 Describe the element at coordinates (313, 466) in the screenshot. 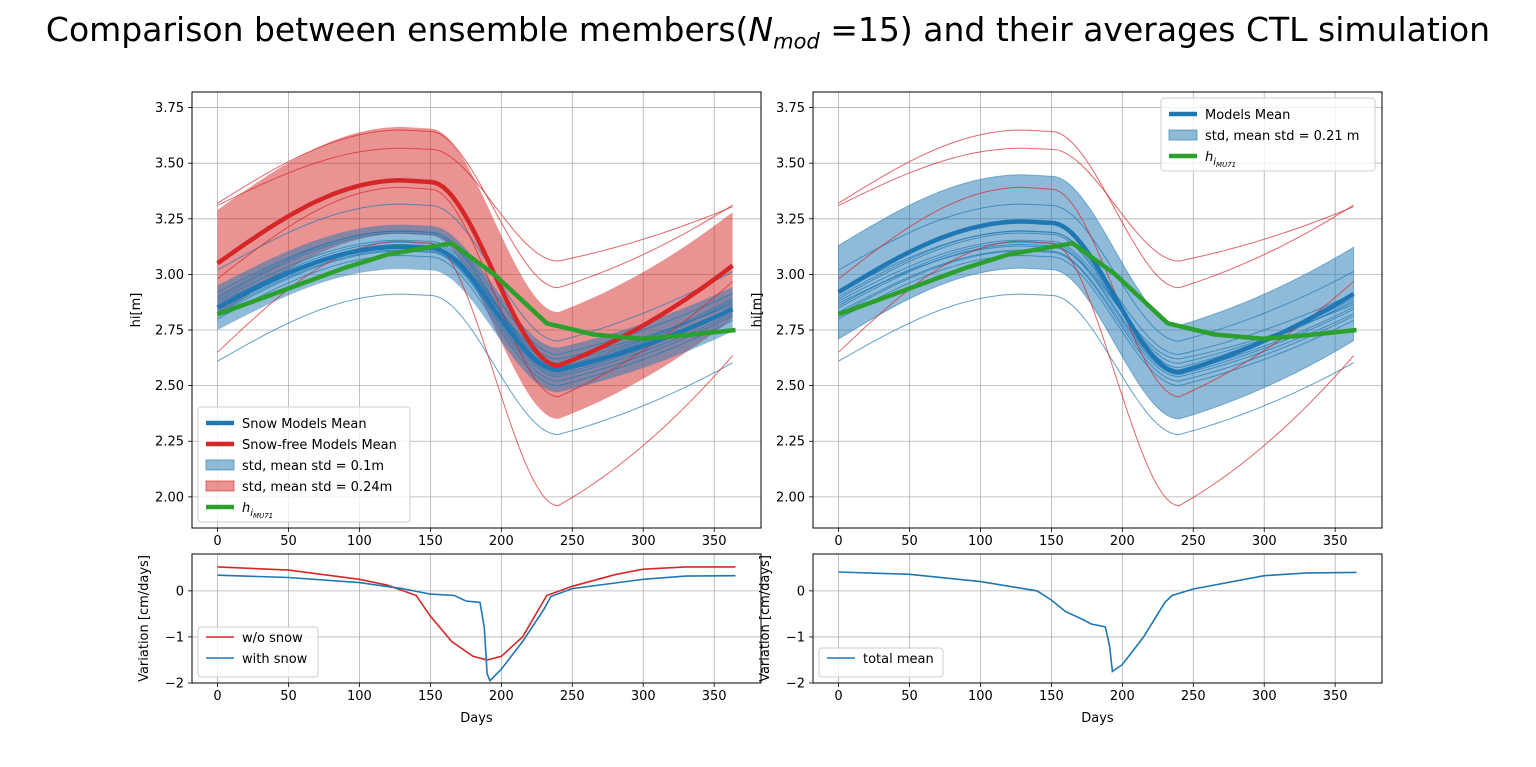

I see `legend-label: std, mean std = 0.1m` at that location.